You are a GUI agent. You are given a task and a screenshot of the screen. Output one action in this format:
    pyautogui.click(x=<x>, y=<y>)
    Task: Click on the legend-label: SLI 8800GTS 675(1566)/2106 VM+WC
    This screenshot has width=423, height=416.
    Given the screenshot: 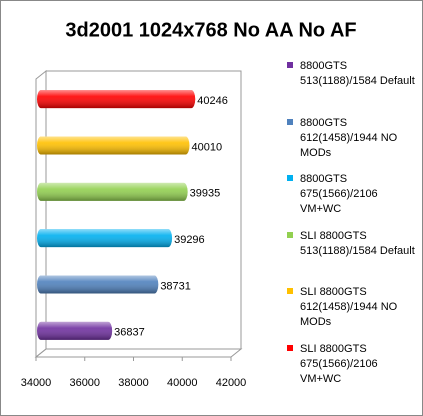 What is the action you would take?
    pyautogui.click(x=339, y=363)
    